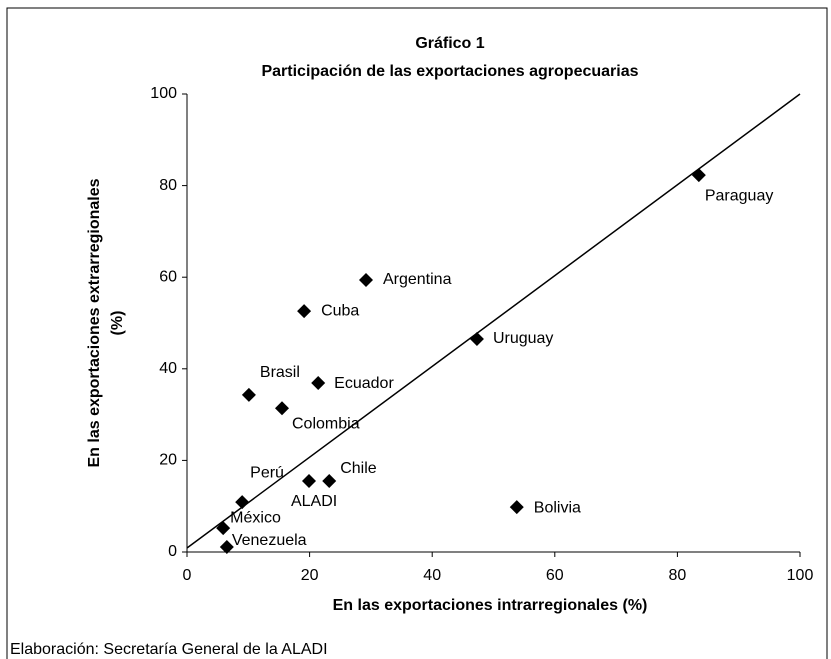 This screenshot has width=831, height=659. Describe the element at coordinates (168, 460) in the screenshot. I see `y-tick-label: 20` at that location.